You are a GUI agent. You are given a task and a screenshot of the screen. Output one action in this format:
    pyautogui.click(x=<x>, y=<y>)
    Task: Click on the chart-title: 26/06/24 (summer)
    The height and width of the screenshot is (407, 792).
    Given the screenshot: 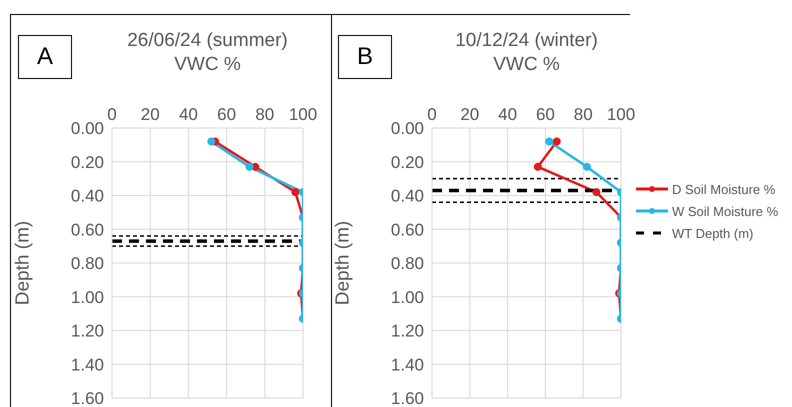 What is the action you would take?
    pyautogui.click(x=207, y=41)
    